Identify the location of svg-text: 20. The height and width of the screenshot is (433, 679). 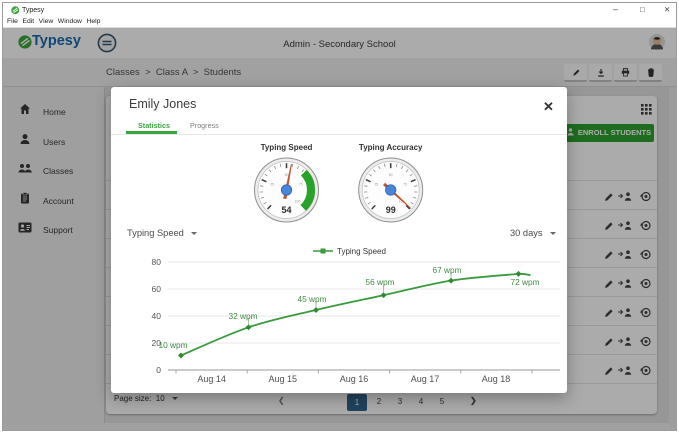
(157, 343).